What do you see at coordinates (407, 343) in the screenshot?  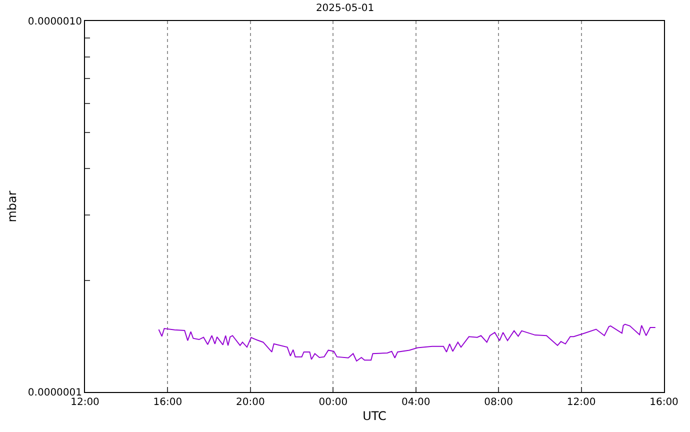 I see `line-series` at bounding box center [407, 343].